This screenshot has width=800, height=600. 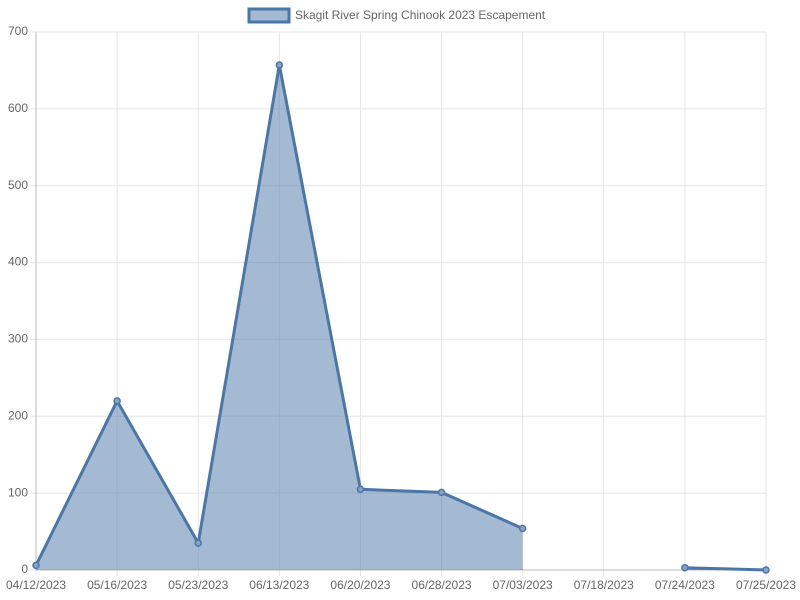 What do you see at coordinates (18, 339) in the screenshot?
I see `y-tick-label: 300` at bounding box center [18, 339].